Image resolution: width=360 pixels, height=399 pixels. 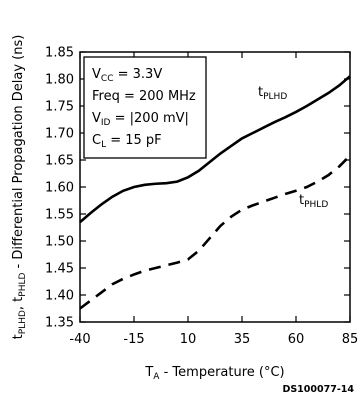 I want to click on y-tick-label: 1.50, so click(x=59, y=242).